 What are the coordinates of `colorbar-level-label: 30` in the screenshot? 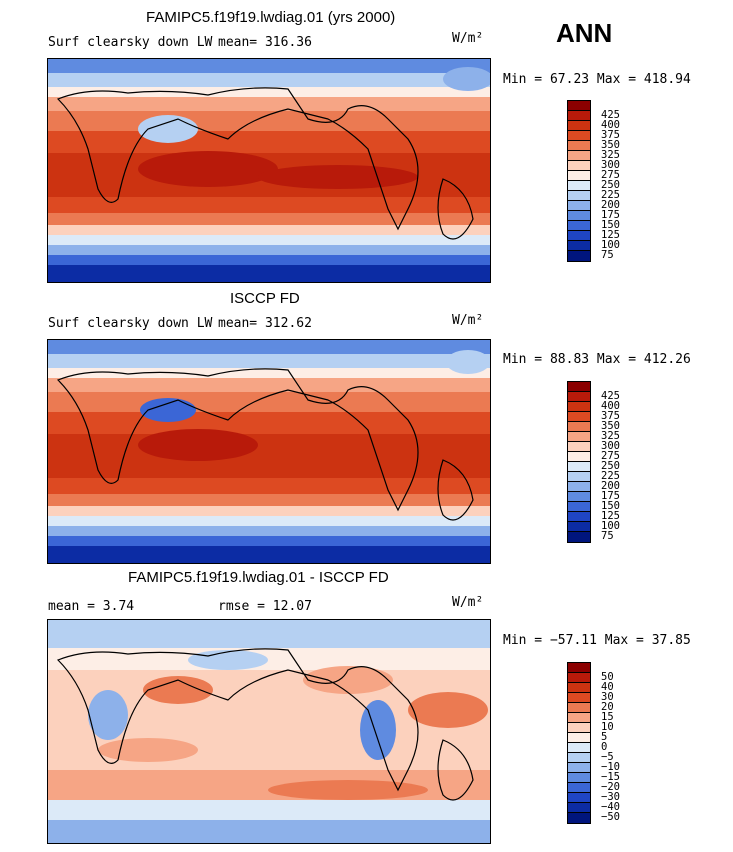 It's located at (607, 697).